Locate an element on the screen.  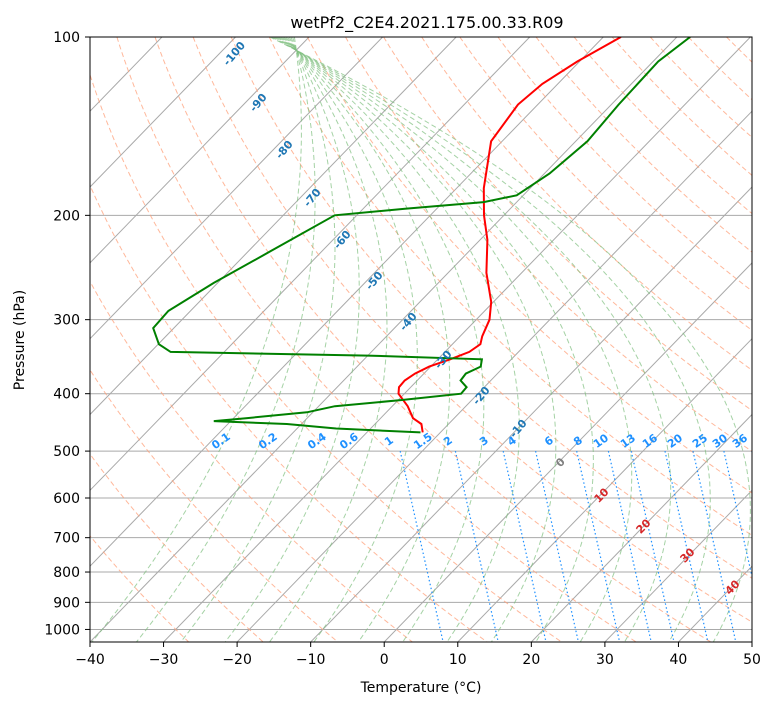
x-tick-label: 20 is located at coordinates (531, 660).